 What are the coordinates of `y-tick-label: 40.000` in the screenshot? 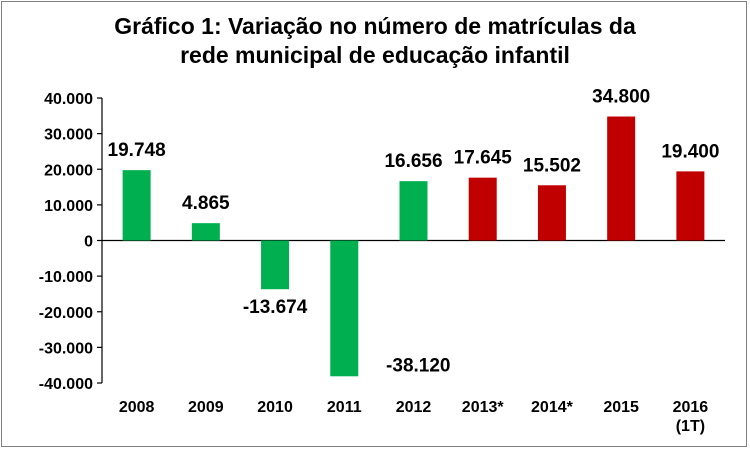 It's located at (68, 99).